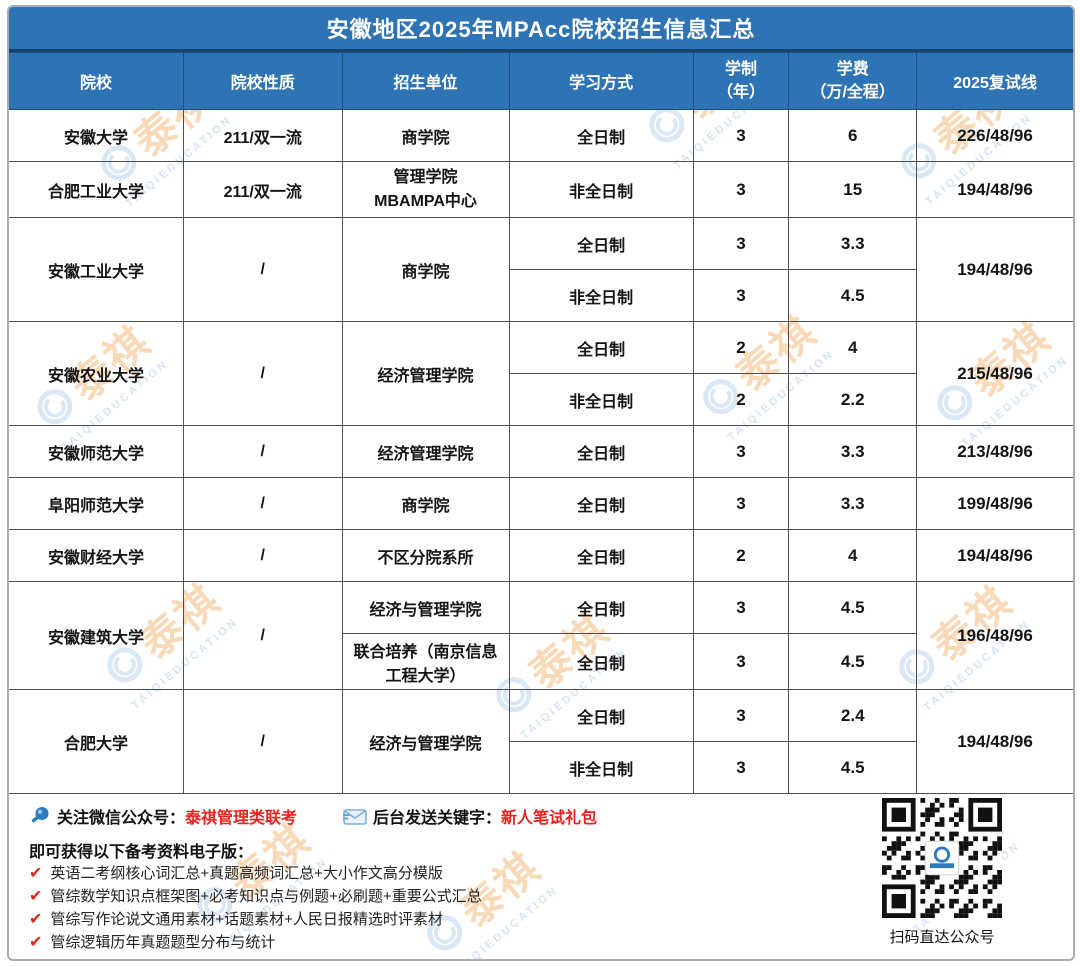 The height and width of the screenshot is (966, 1080). Describe the element at coordinates (853, 715) in the screenshot. I see `cell-fee: 2.4` at that location.